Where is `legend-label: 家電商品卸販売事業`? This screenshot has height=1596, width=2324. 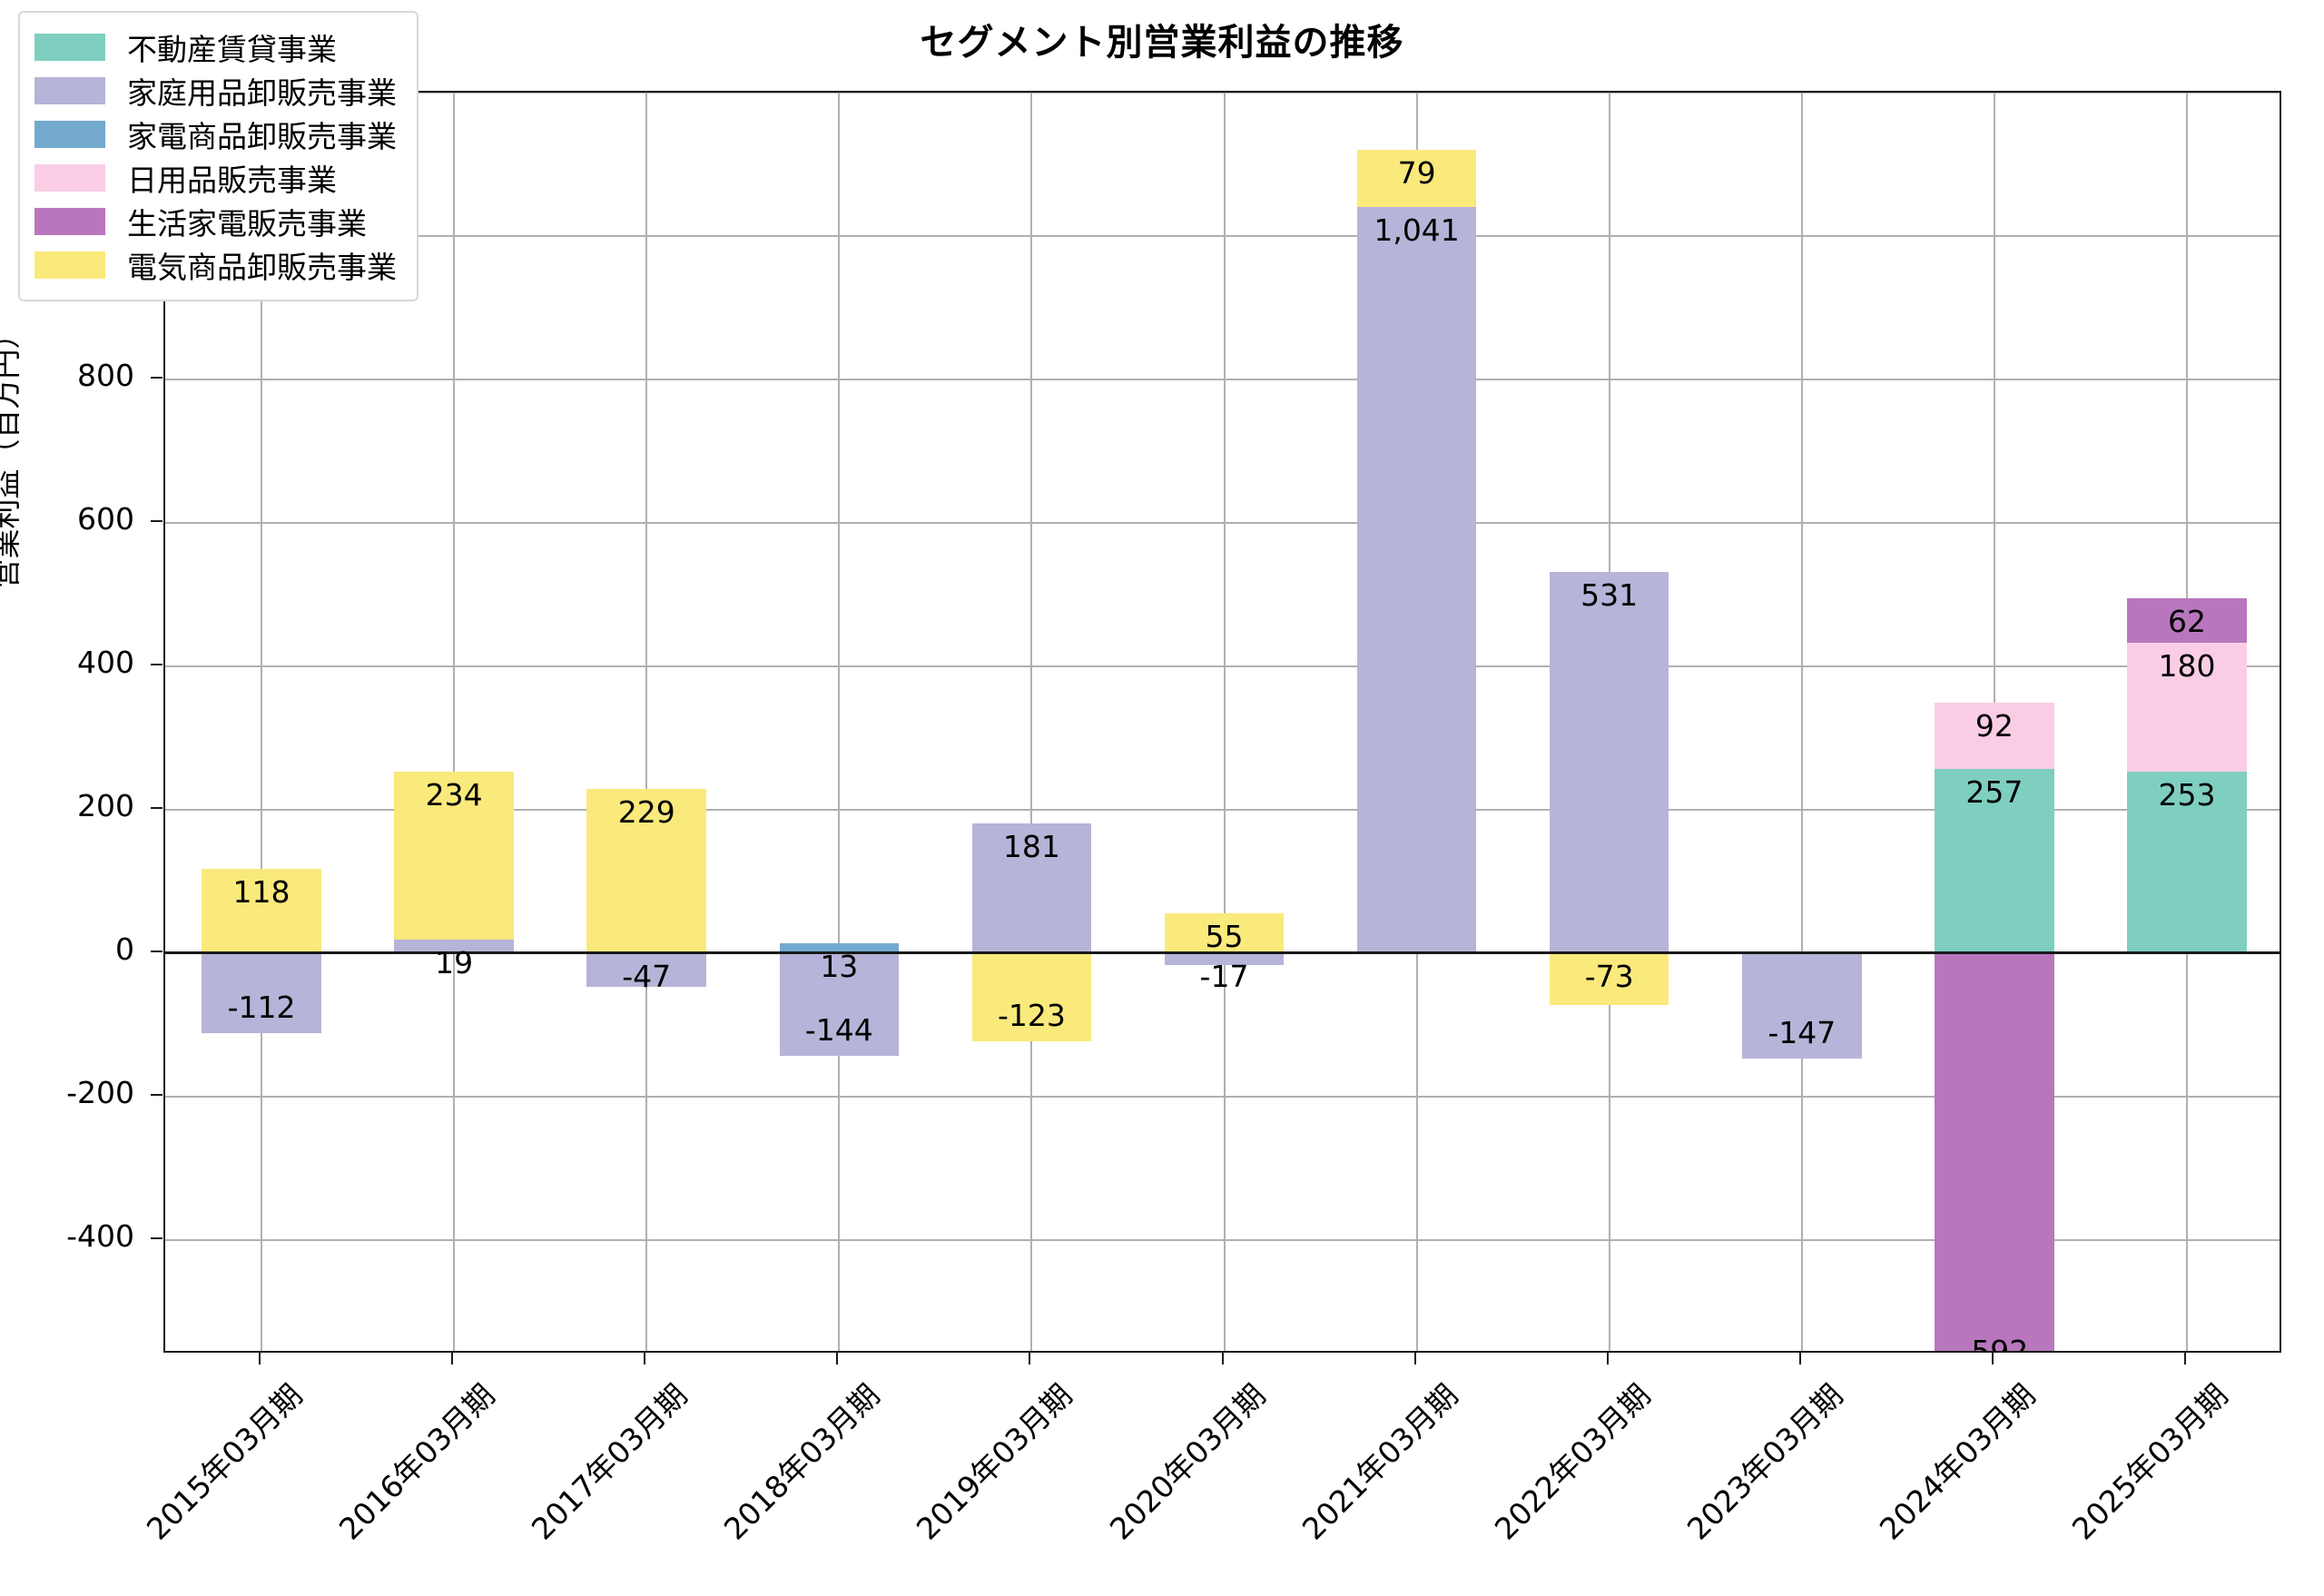
legend-label: 家電商品卸販売事業 is located at coordinates (262, 136).